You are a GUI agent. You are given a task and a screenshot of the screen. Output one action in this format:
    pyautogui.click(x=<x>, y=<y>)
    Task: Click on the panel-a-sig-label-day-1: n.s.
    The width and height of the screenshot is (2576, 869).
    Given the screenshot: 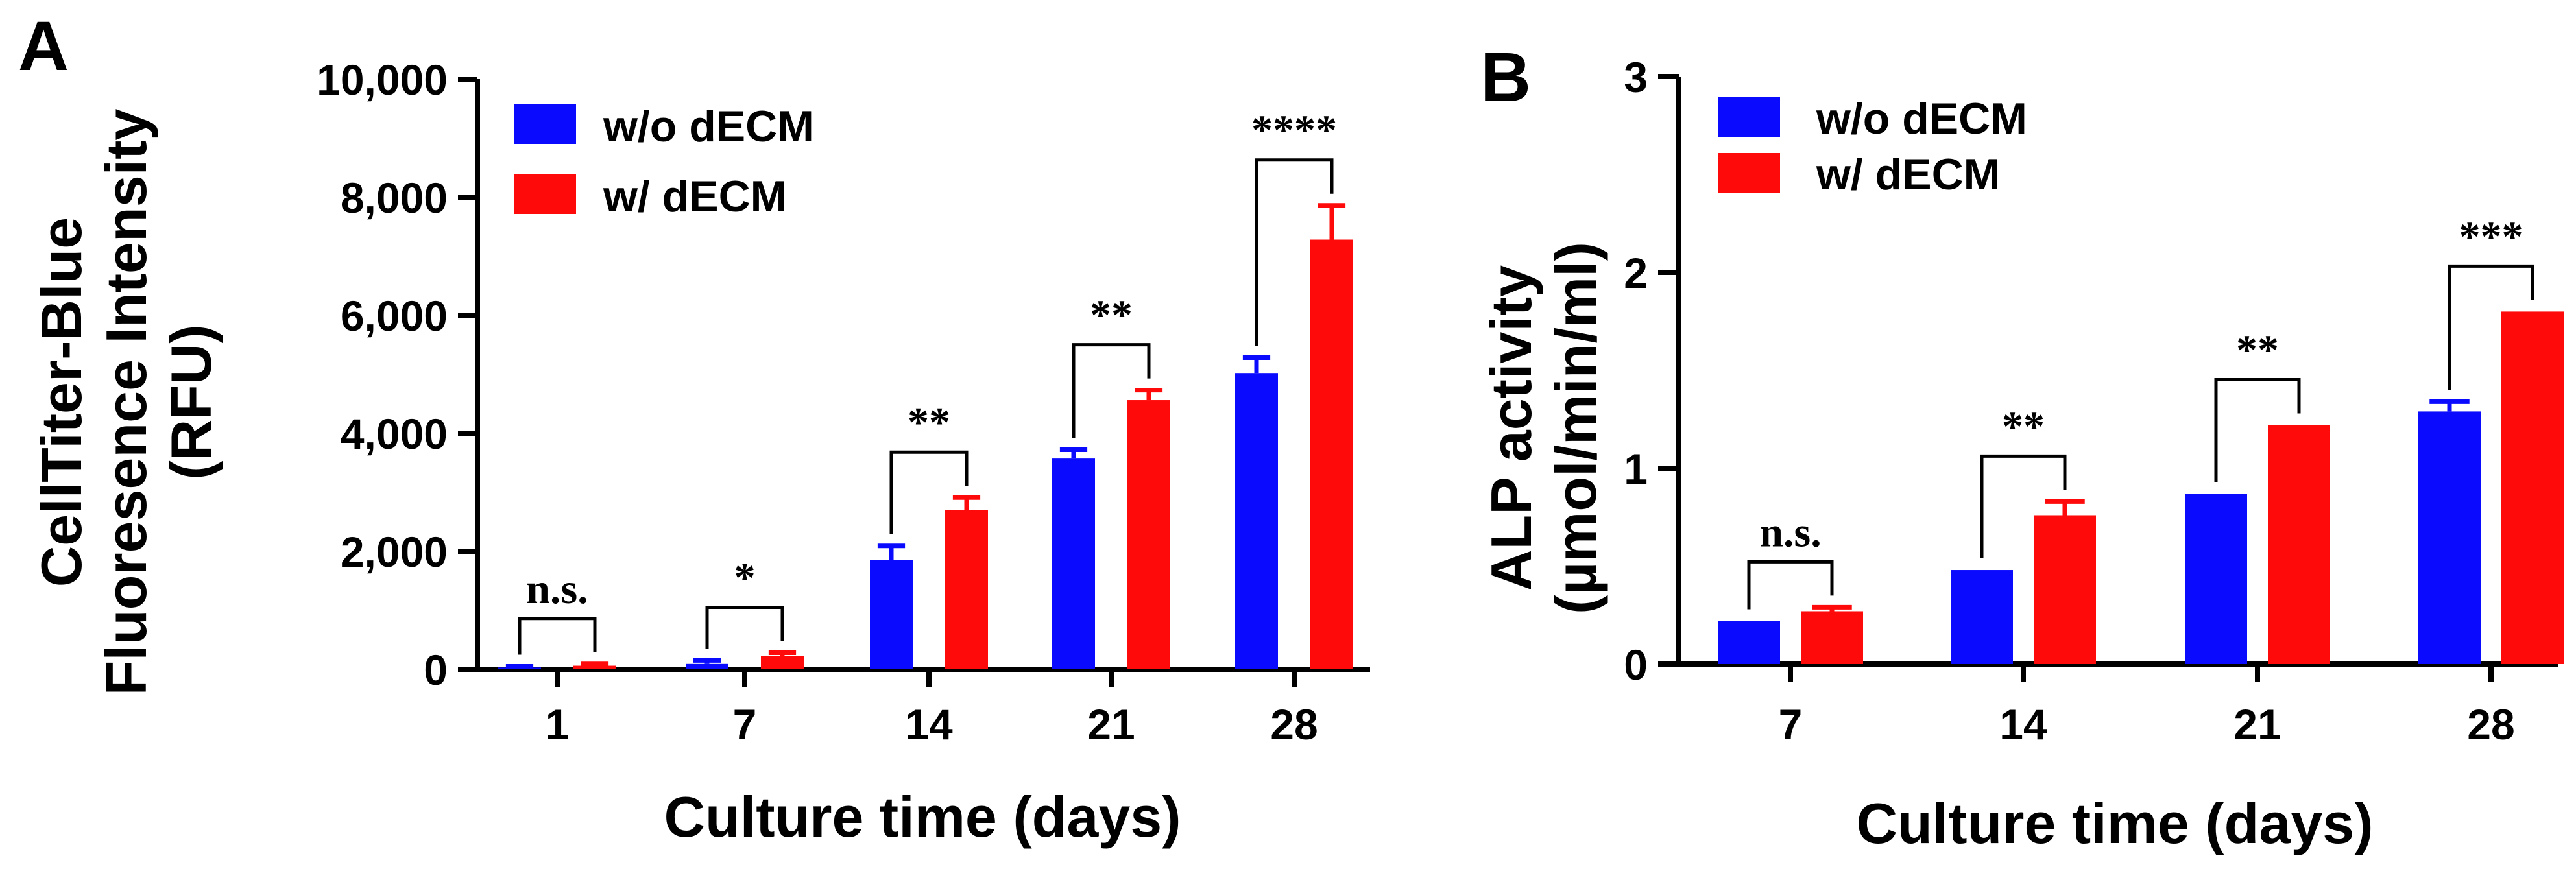 What is the action you would take?
    pyautogui.click(x=557, y=589)
    